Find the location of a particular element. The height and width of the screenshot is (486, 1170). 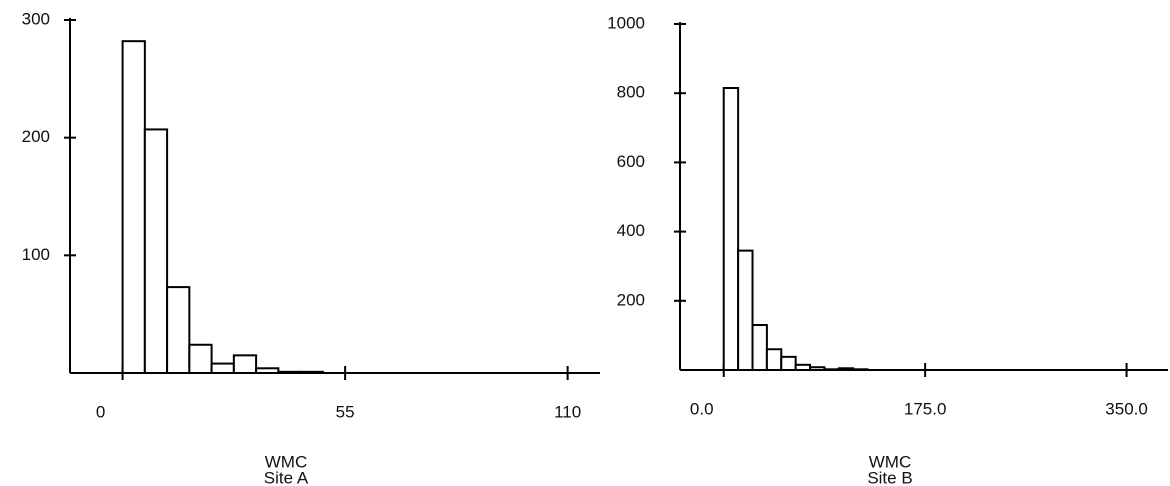

x-tick-label: 350.0 is located at coordinates (1126, 408).